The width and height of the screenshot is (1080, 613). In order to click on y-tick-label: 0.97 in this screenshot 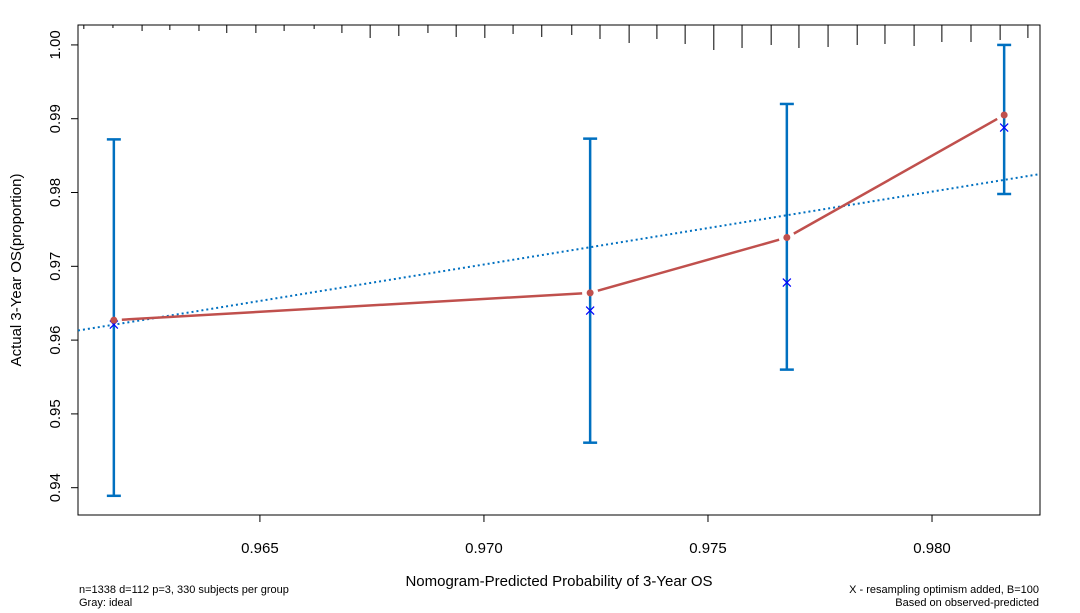, I will do `click(55, 266)`.